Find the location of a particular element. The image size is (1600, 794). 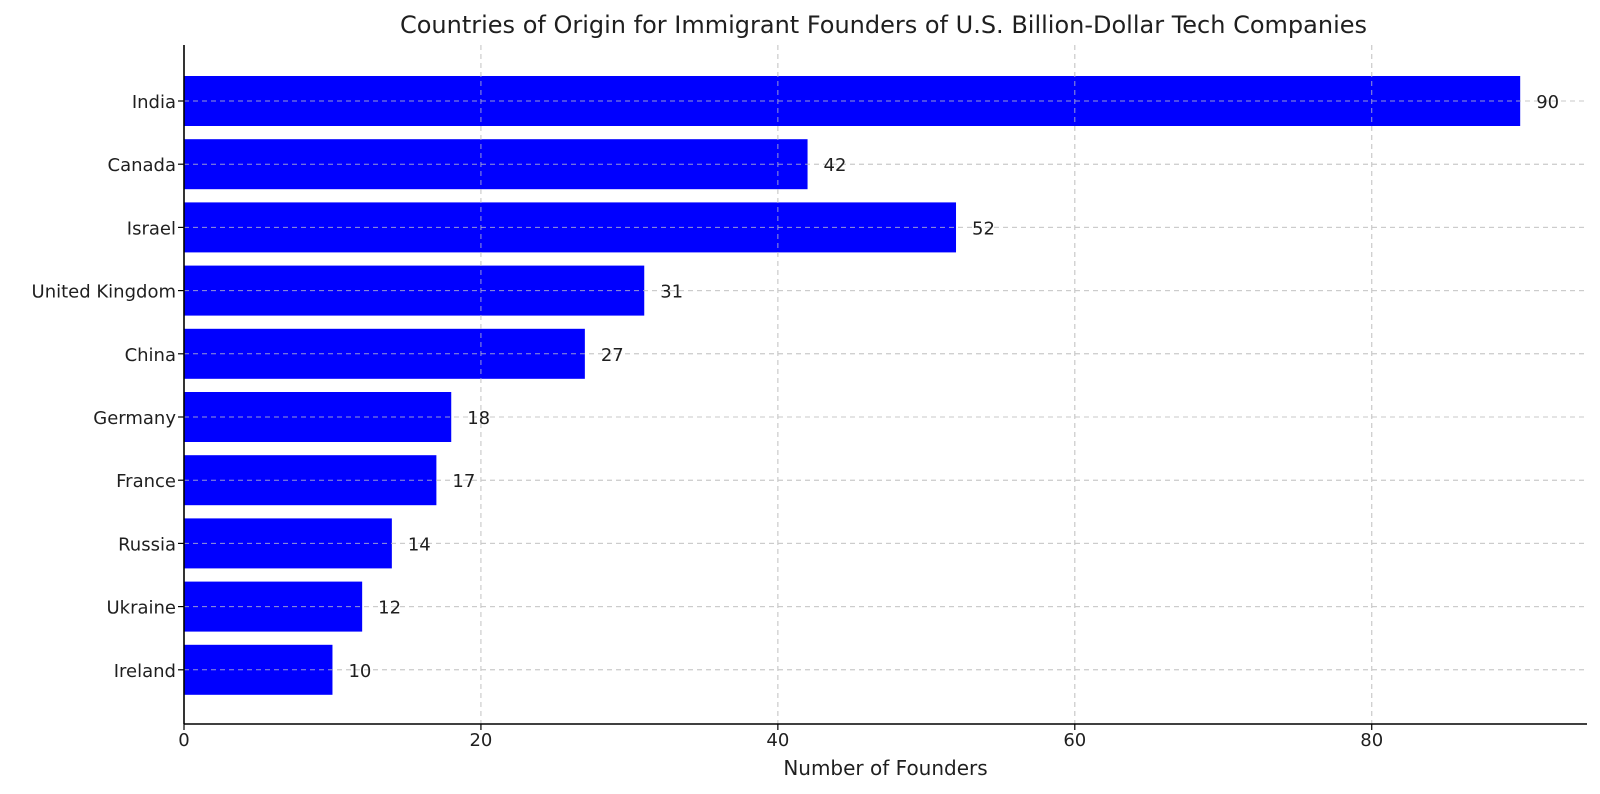

y-tick-label: Ireland is located at coordinates (145, 671).